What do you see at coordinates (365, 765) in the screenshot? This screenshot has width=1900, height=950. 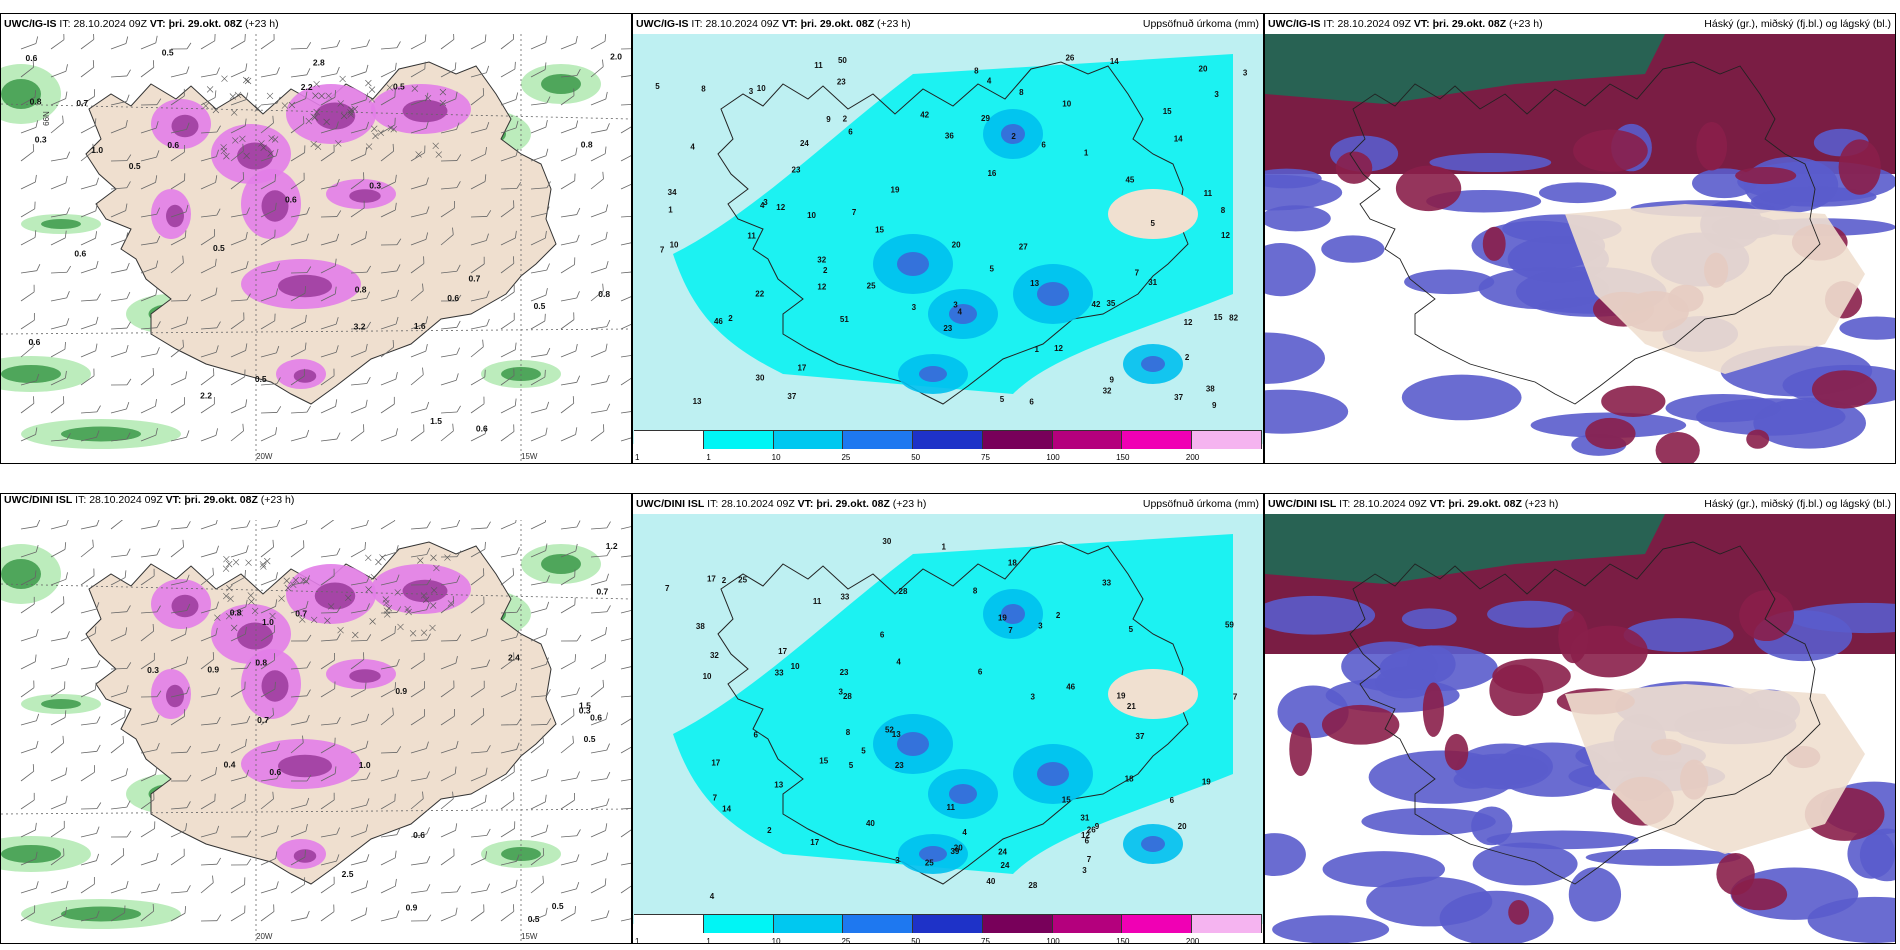 I see `swell-value-label: 1.0` at bounding box center [365, 765].